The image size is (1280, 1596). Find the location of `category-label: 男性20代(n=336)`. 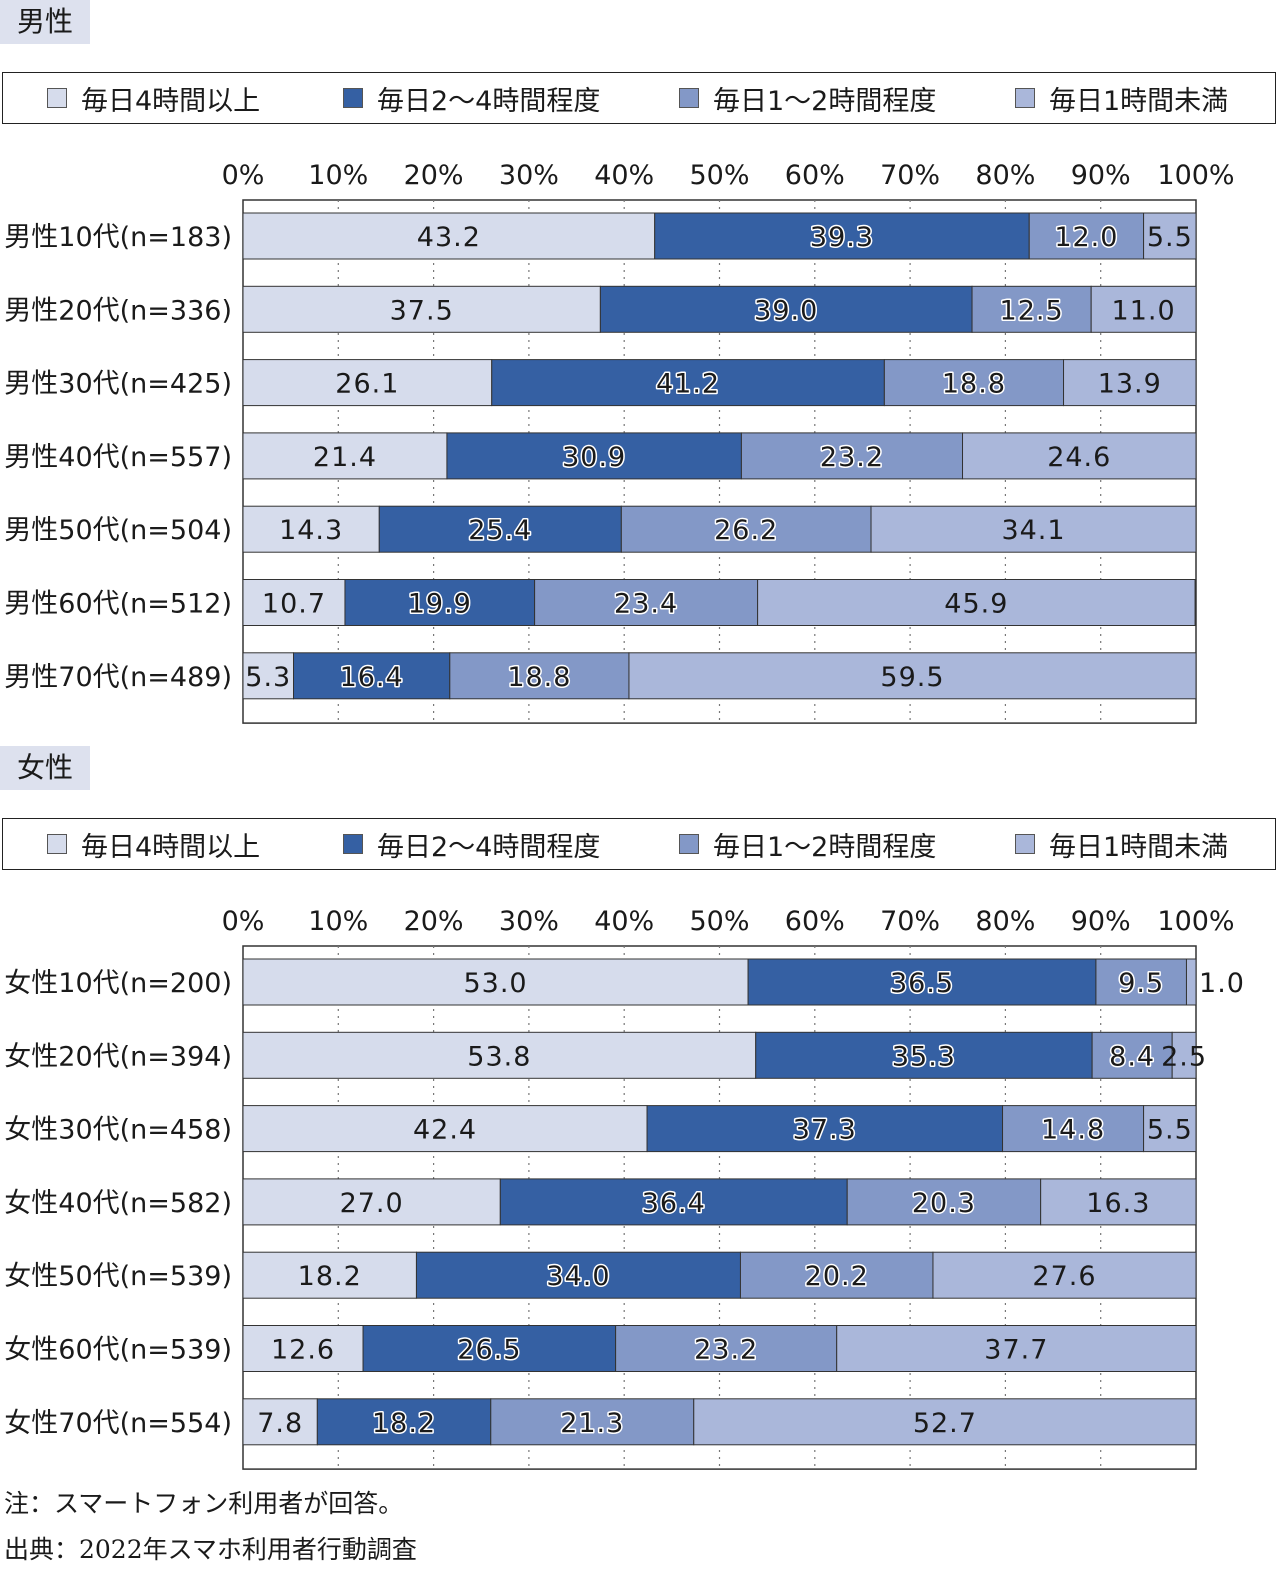

category-label: 男性20代(n=336) is located at coordinates (118, 310).